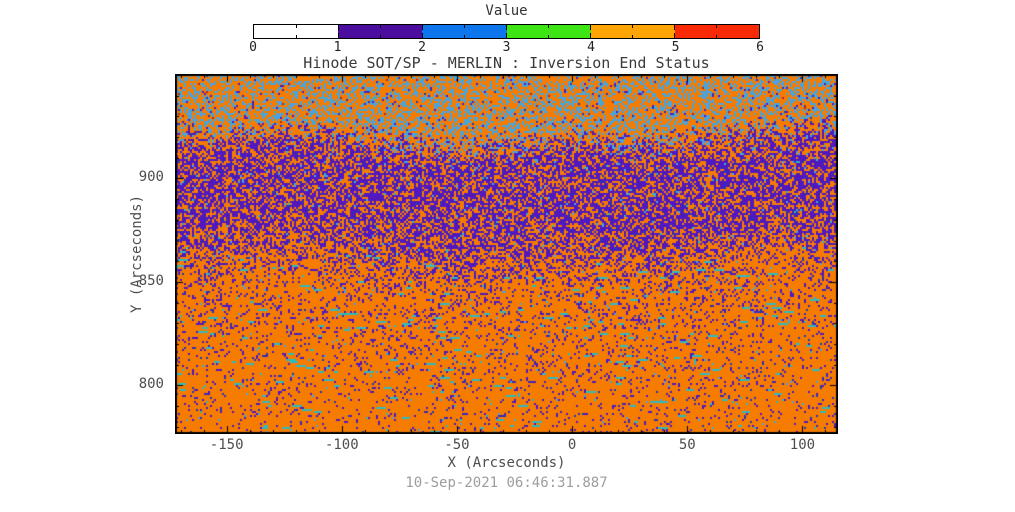 This screenshot has width=1015, height=512. I want to click on y-tick-label: 900, so click(151, 177).